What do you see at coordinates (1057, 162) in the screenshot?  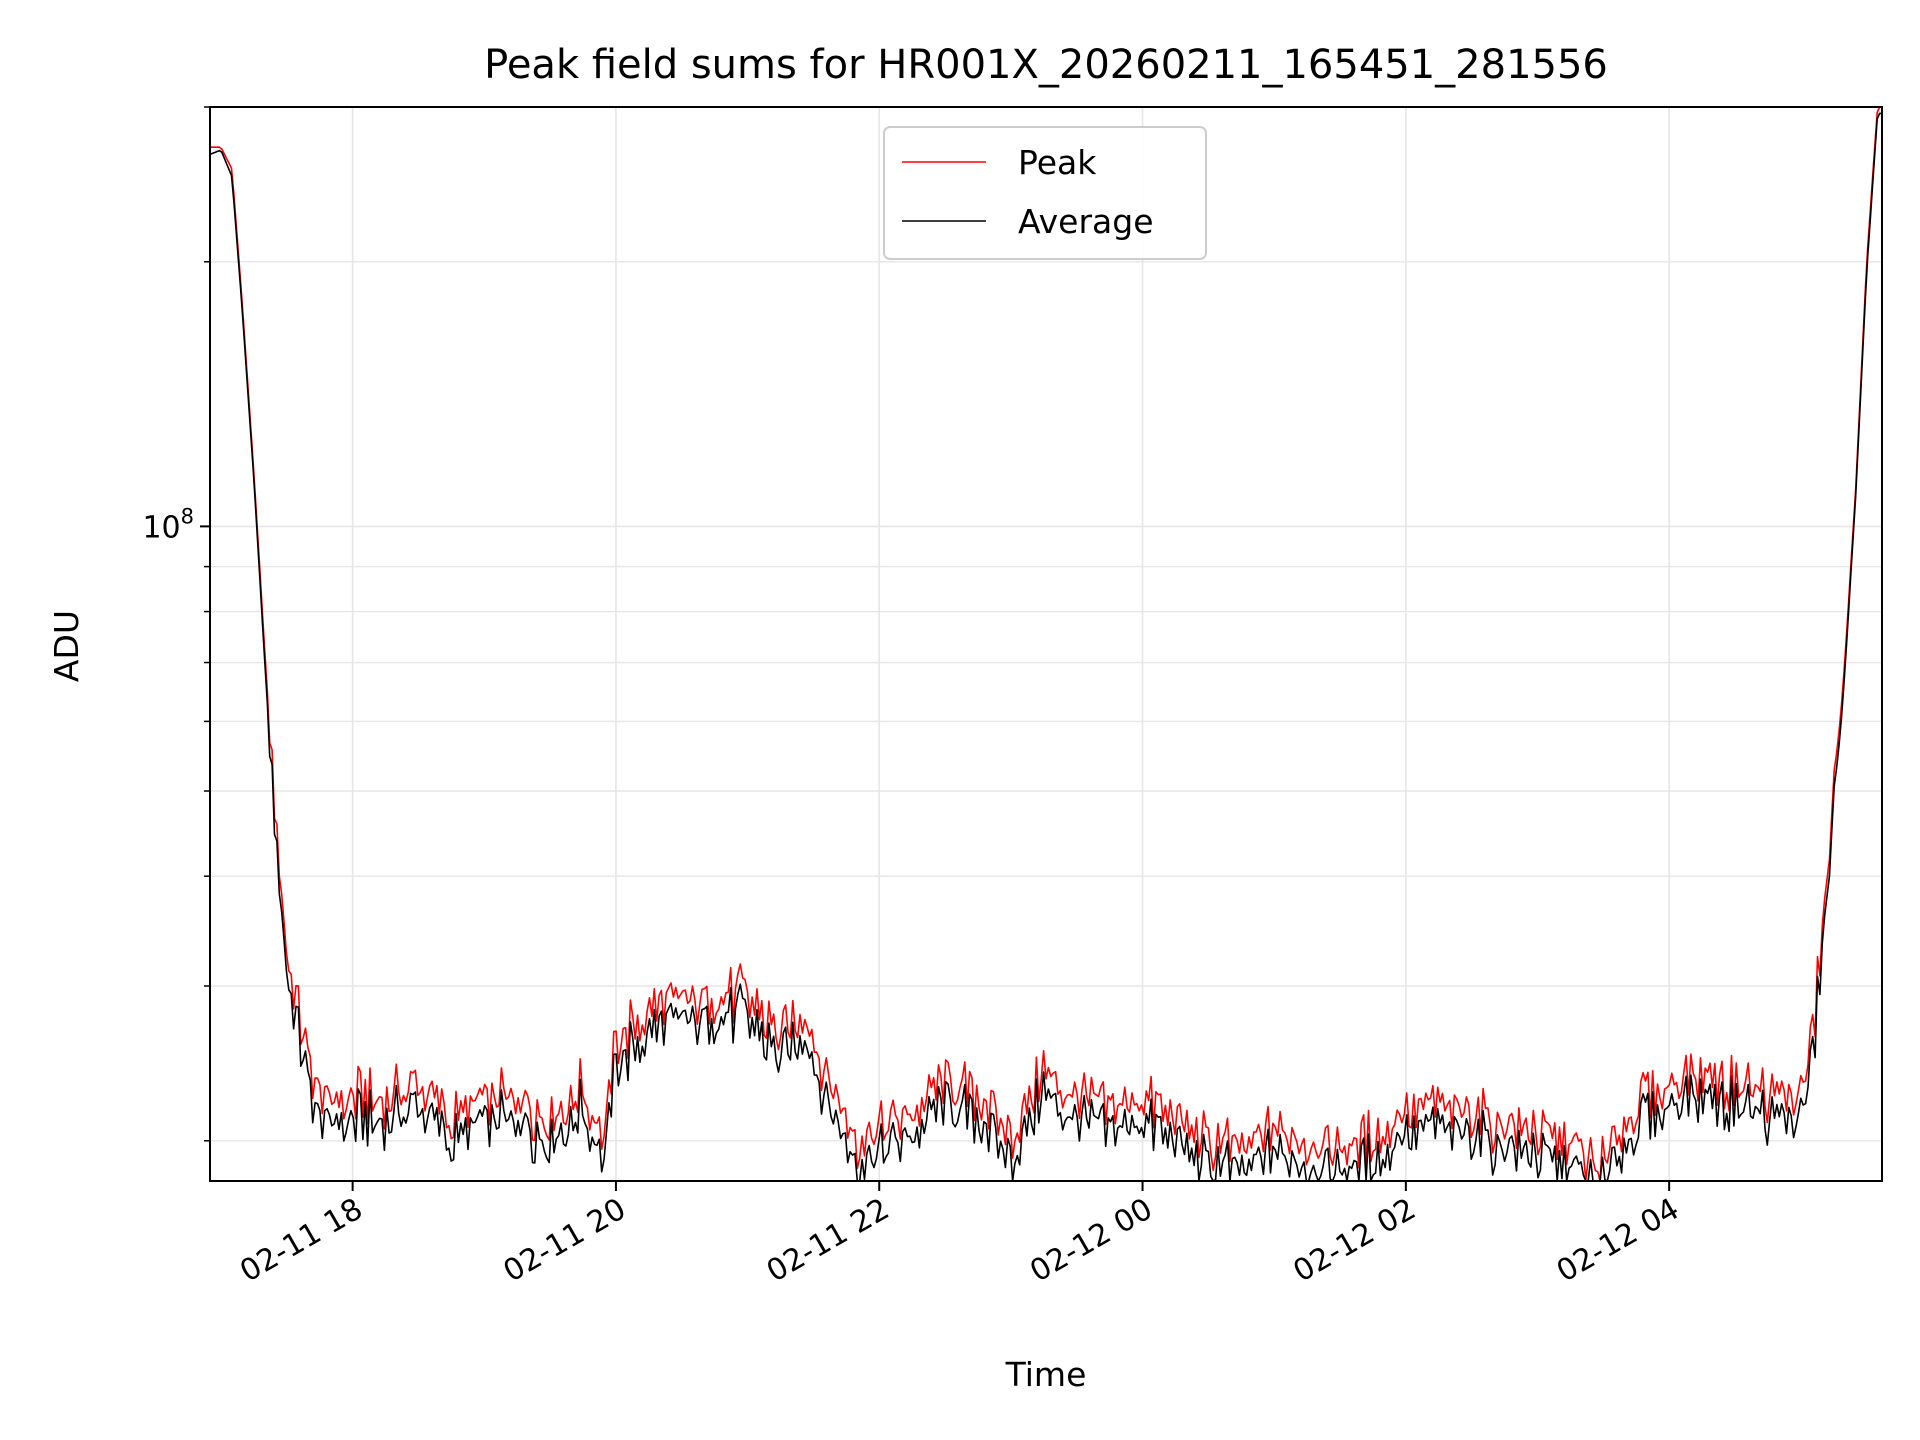 I see `legend-label-peak: Peak` at bounding box center [1057, 162].